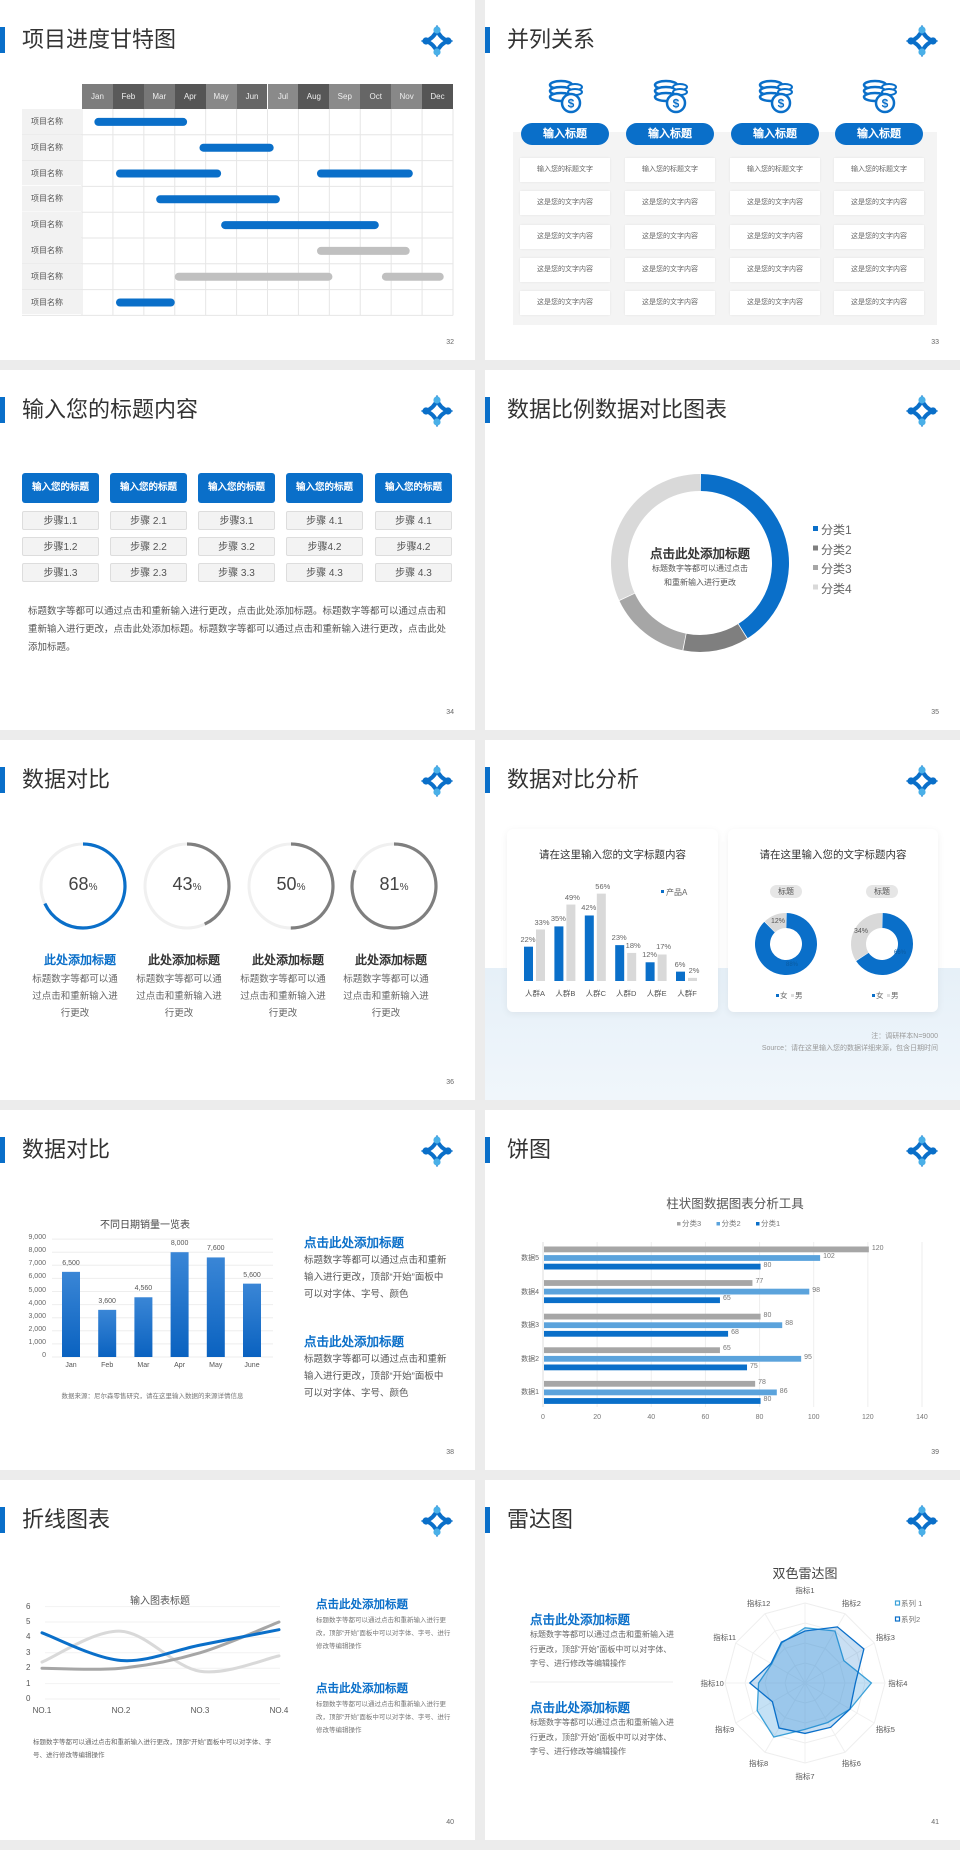 The height and width of the screenshot is (1850, 960). What do you see at coordinates (530, 1393) in the screenshot?
I see `category-label: 数据1` at bounding box center [530, 1393].